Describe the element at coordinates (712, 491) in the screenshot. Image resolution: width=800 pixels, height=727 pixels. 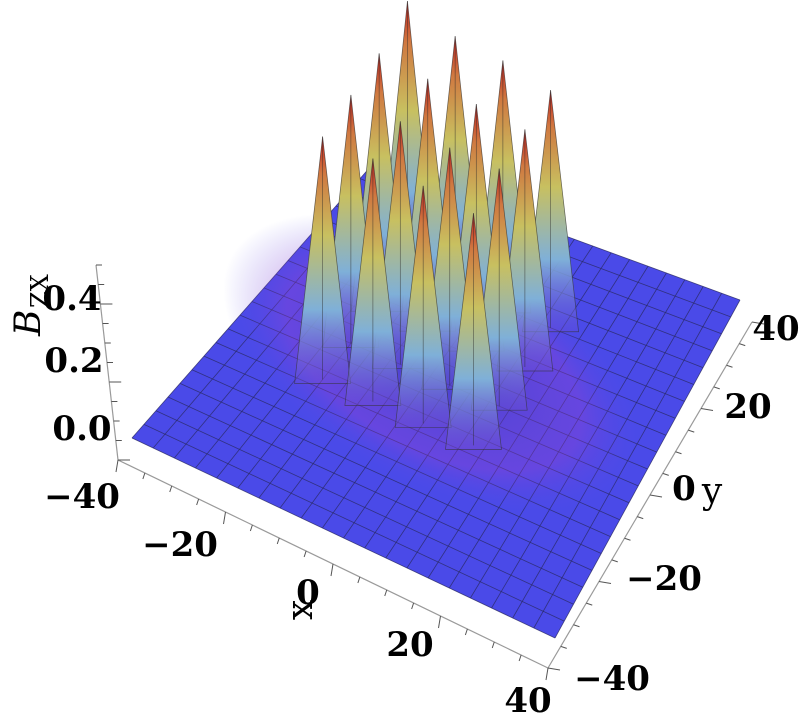
I see `y-axis-label: y` at that location.